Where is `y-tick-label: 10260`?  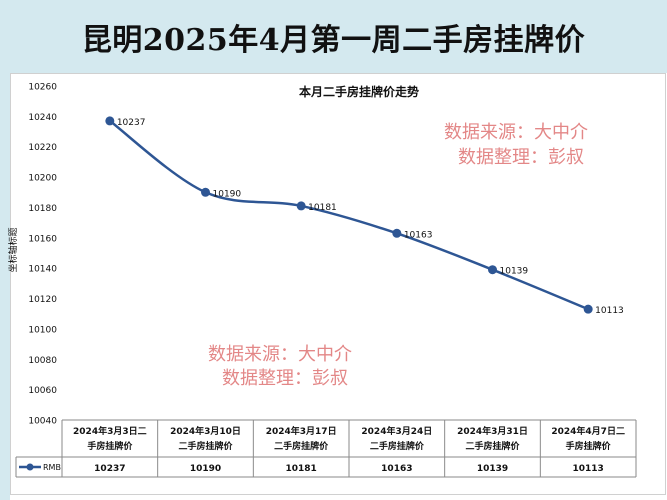 y-tick-label: 10260 is located at coordinates (42, 88).